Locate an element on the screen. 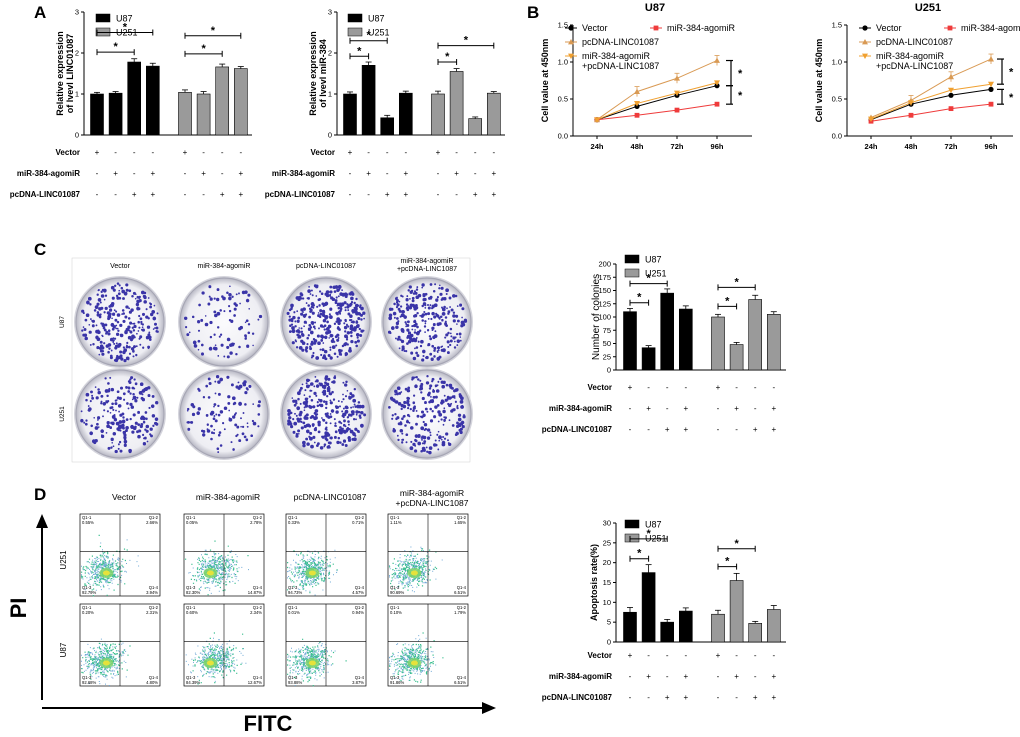  chart-title: U251 is located at coordinates (928, 8).